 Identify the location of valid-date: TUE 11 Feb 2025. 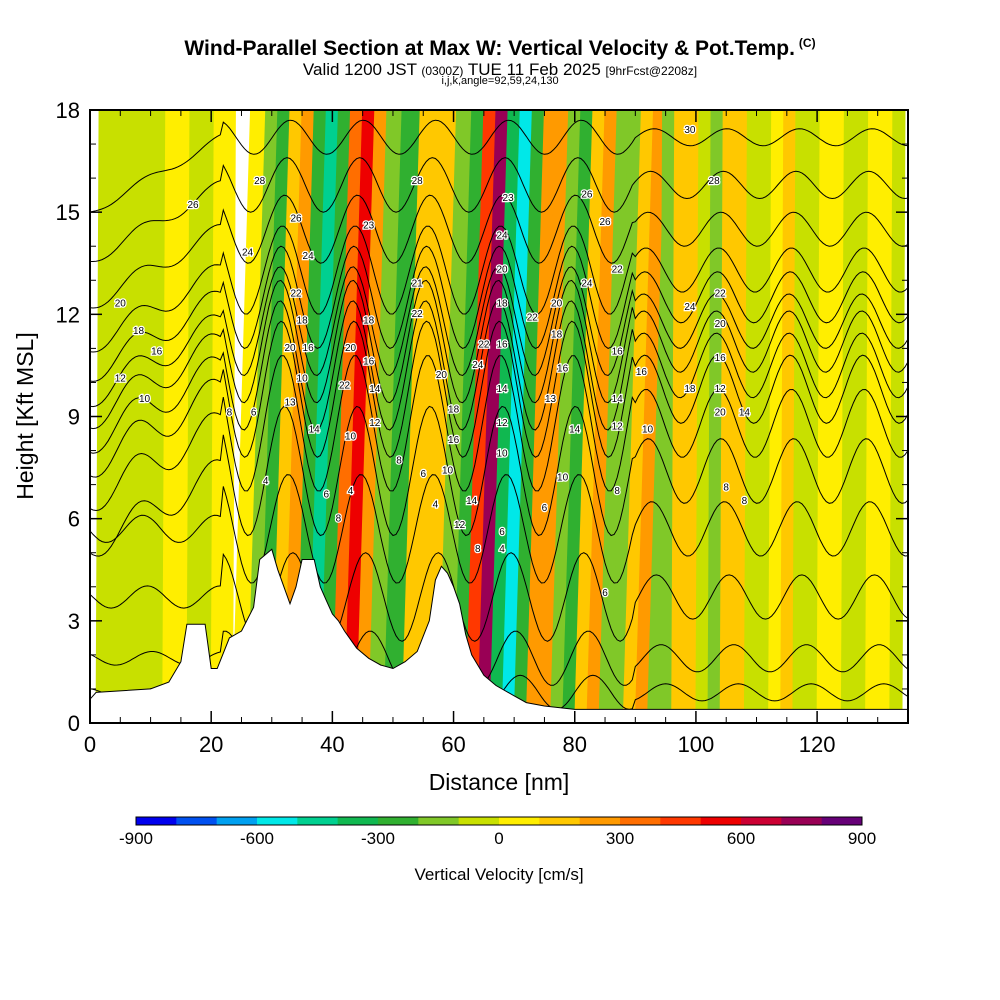
(534, 69).